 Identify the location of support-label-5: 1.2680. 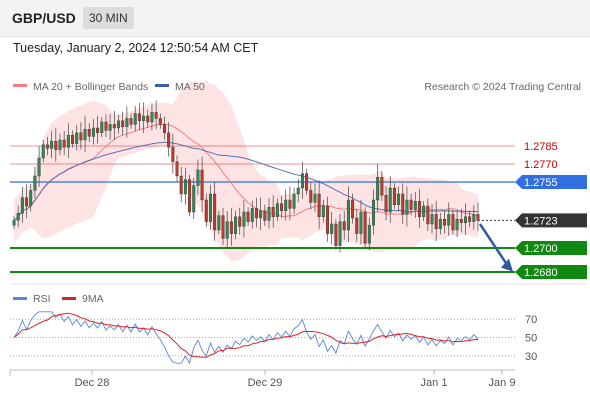
(541, 273).